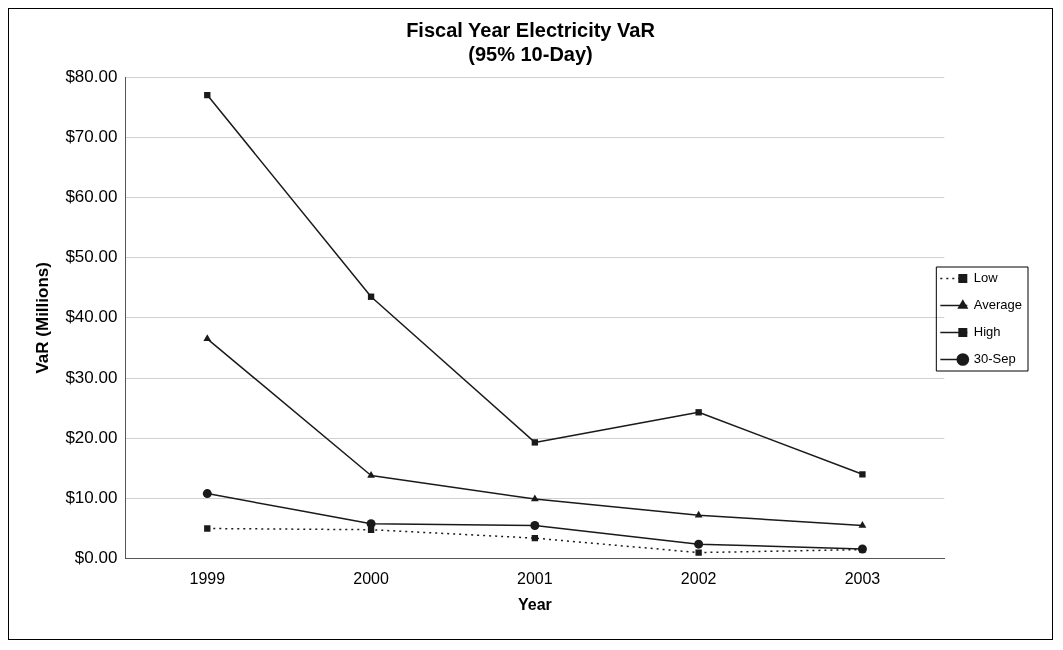  Describe the element at coordinates (91, 498) in the screenshot. I see `y-tick-label: $10.00` at that location.